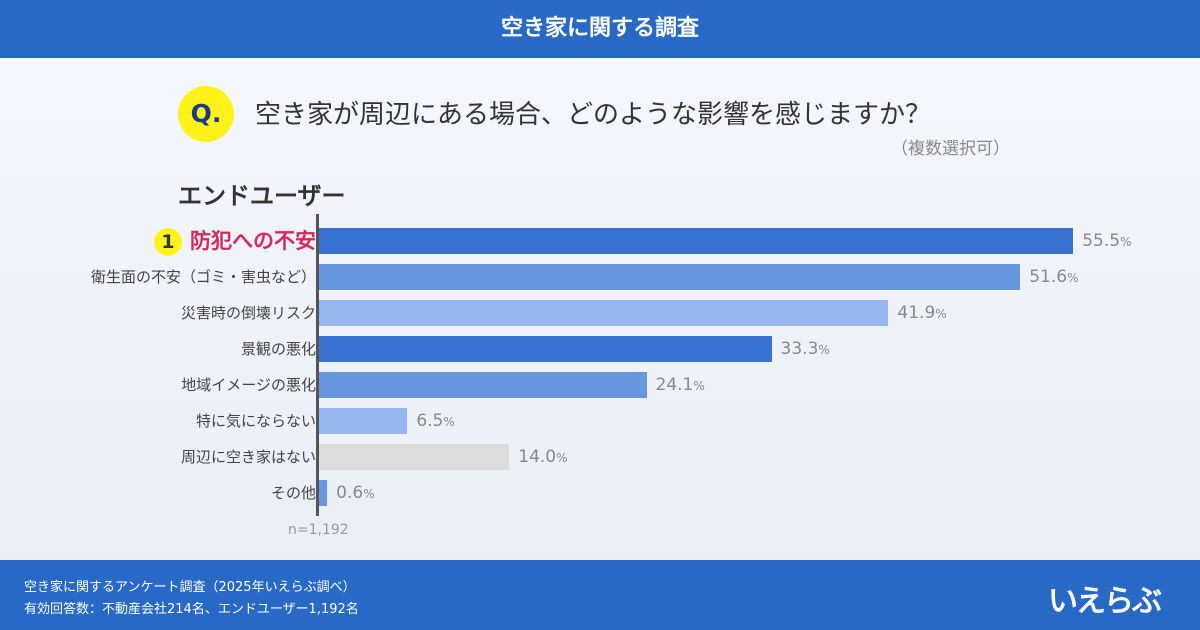 The height and width of the screenshot is (630, 1200). I want to click on category-label: 特に気にならない, so click(256, 421).